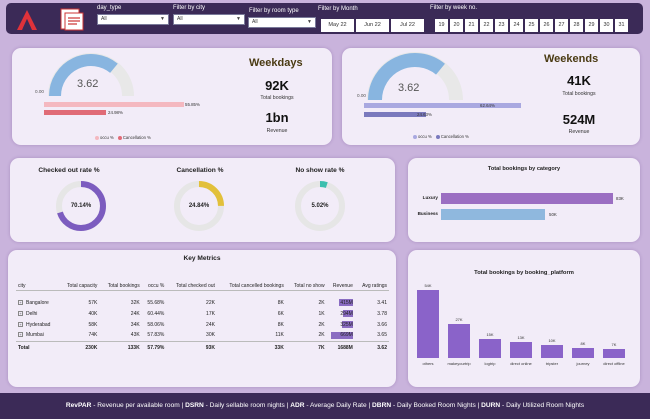  Describe the element at coordinates (88, 84) in the screenshot. I see `weekdays-rating-value: 3.62` at that location.